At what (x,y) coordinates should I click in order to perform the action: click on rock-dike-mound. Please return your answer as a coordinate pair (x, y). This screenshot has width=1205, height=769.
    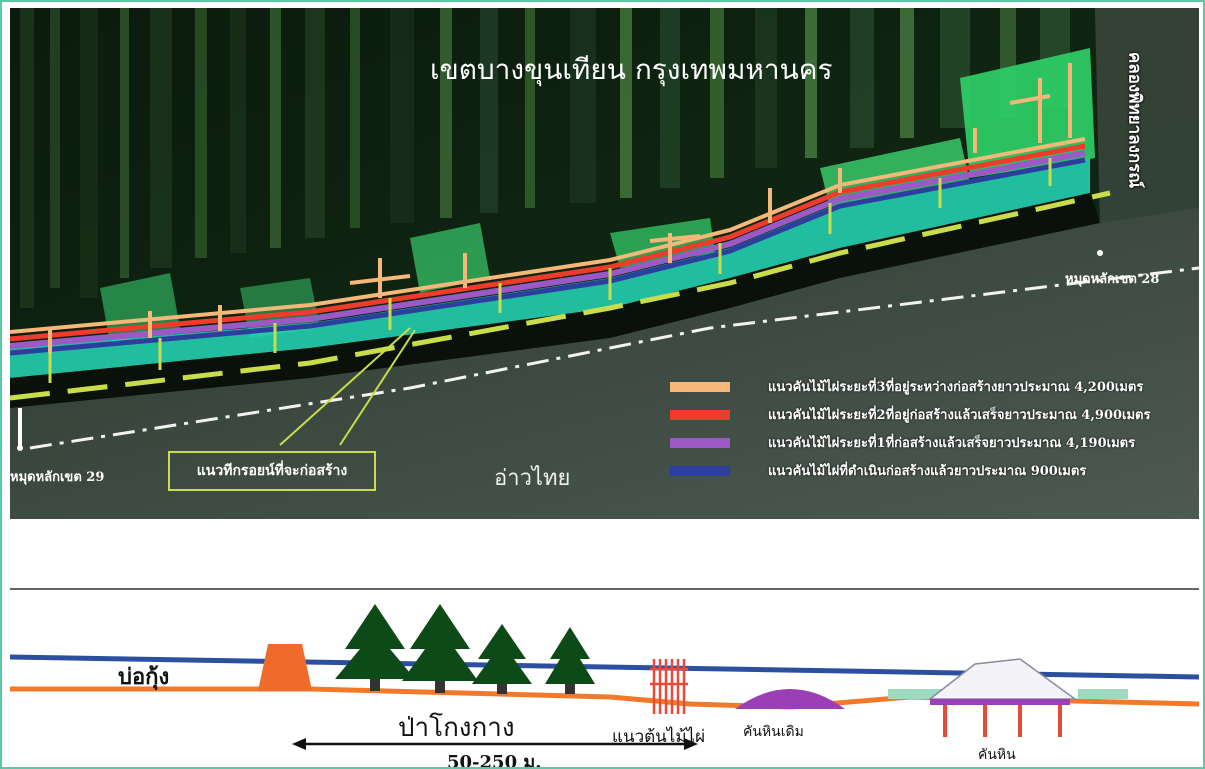
    Looking at the image, I should click on (1002, 679).